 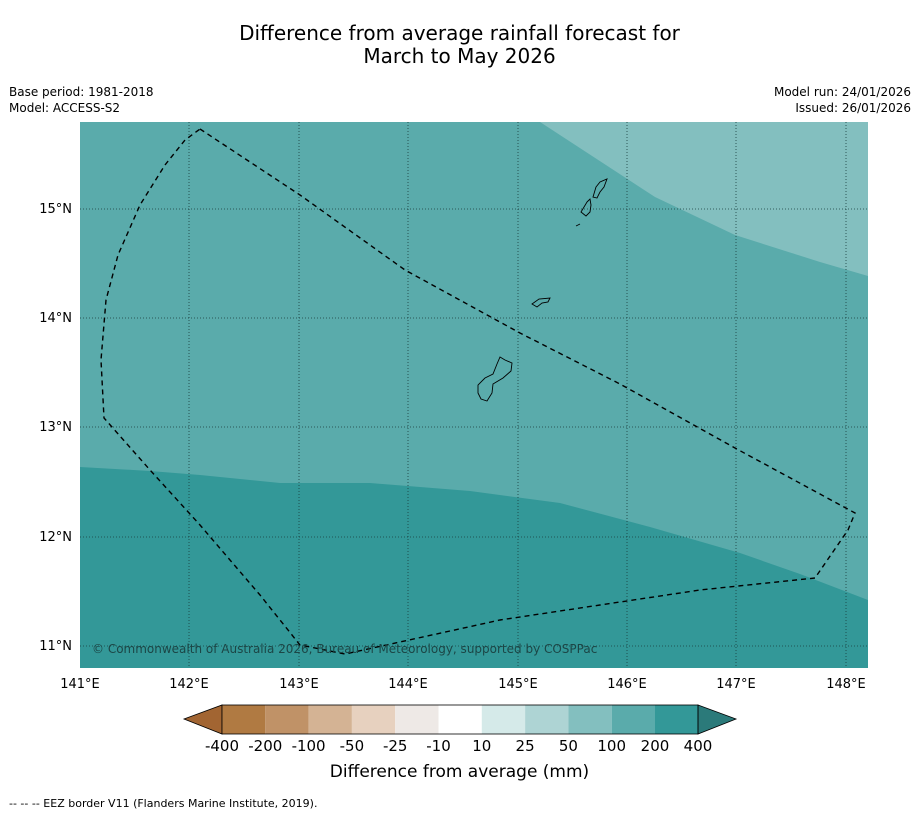 I want to click on island-guam, so click(x=495, y=379).